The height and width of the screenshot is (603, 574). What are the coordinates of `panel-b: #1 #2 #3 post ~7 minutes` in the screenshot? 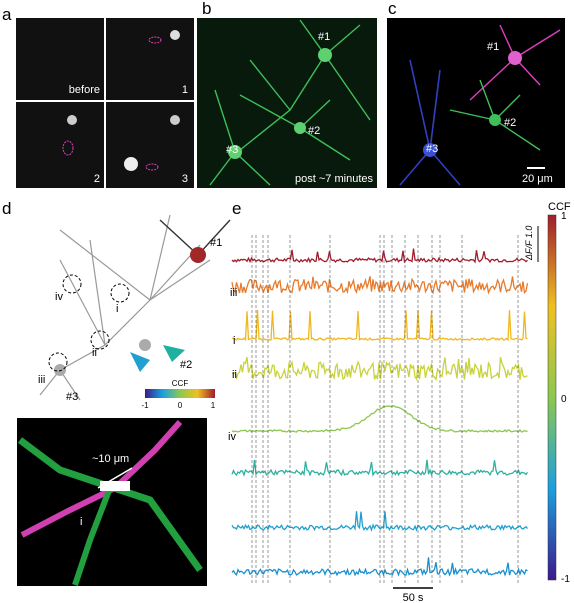 It's located at (287, 103).